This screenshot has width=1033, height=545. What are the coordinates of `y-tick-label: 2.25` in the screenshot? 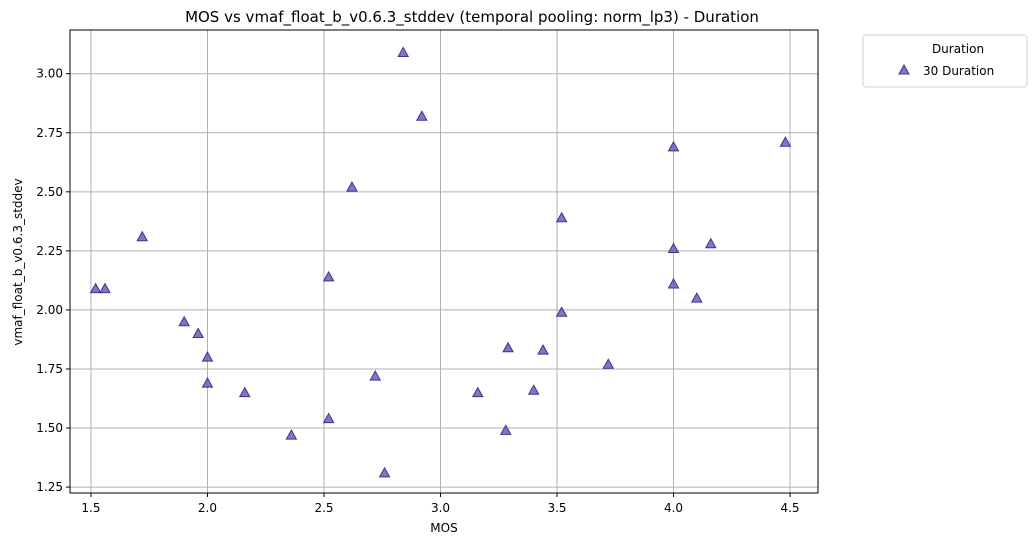 It's located at (49, 251).